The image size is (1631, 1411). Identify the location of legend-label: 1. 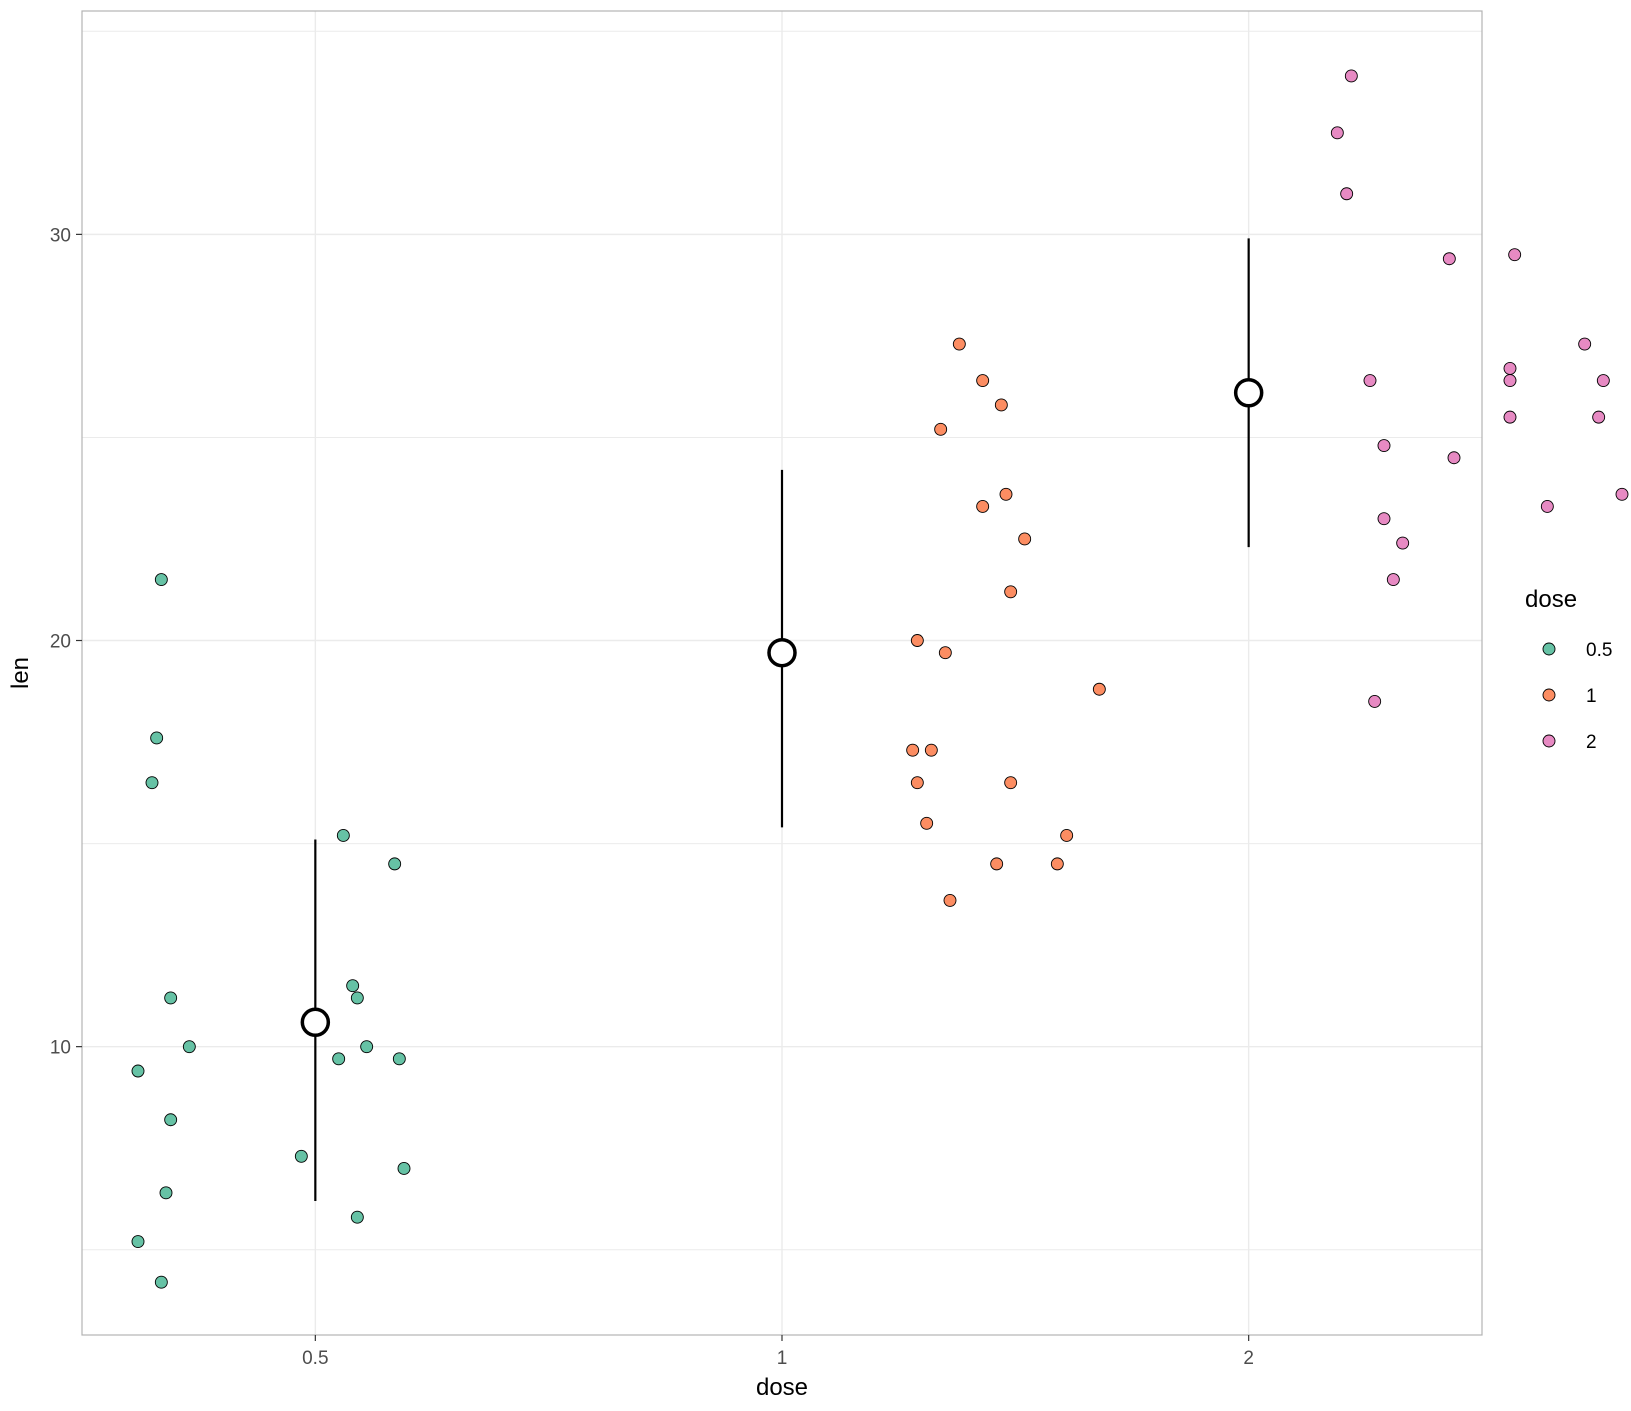
(1591, 696).